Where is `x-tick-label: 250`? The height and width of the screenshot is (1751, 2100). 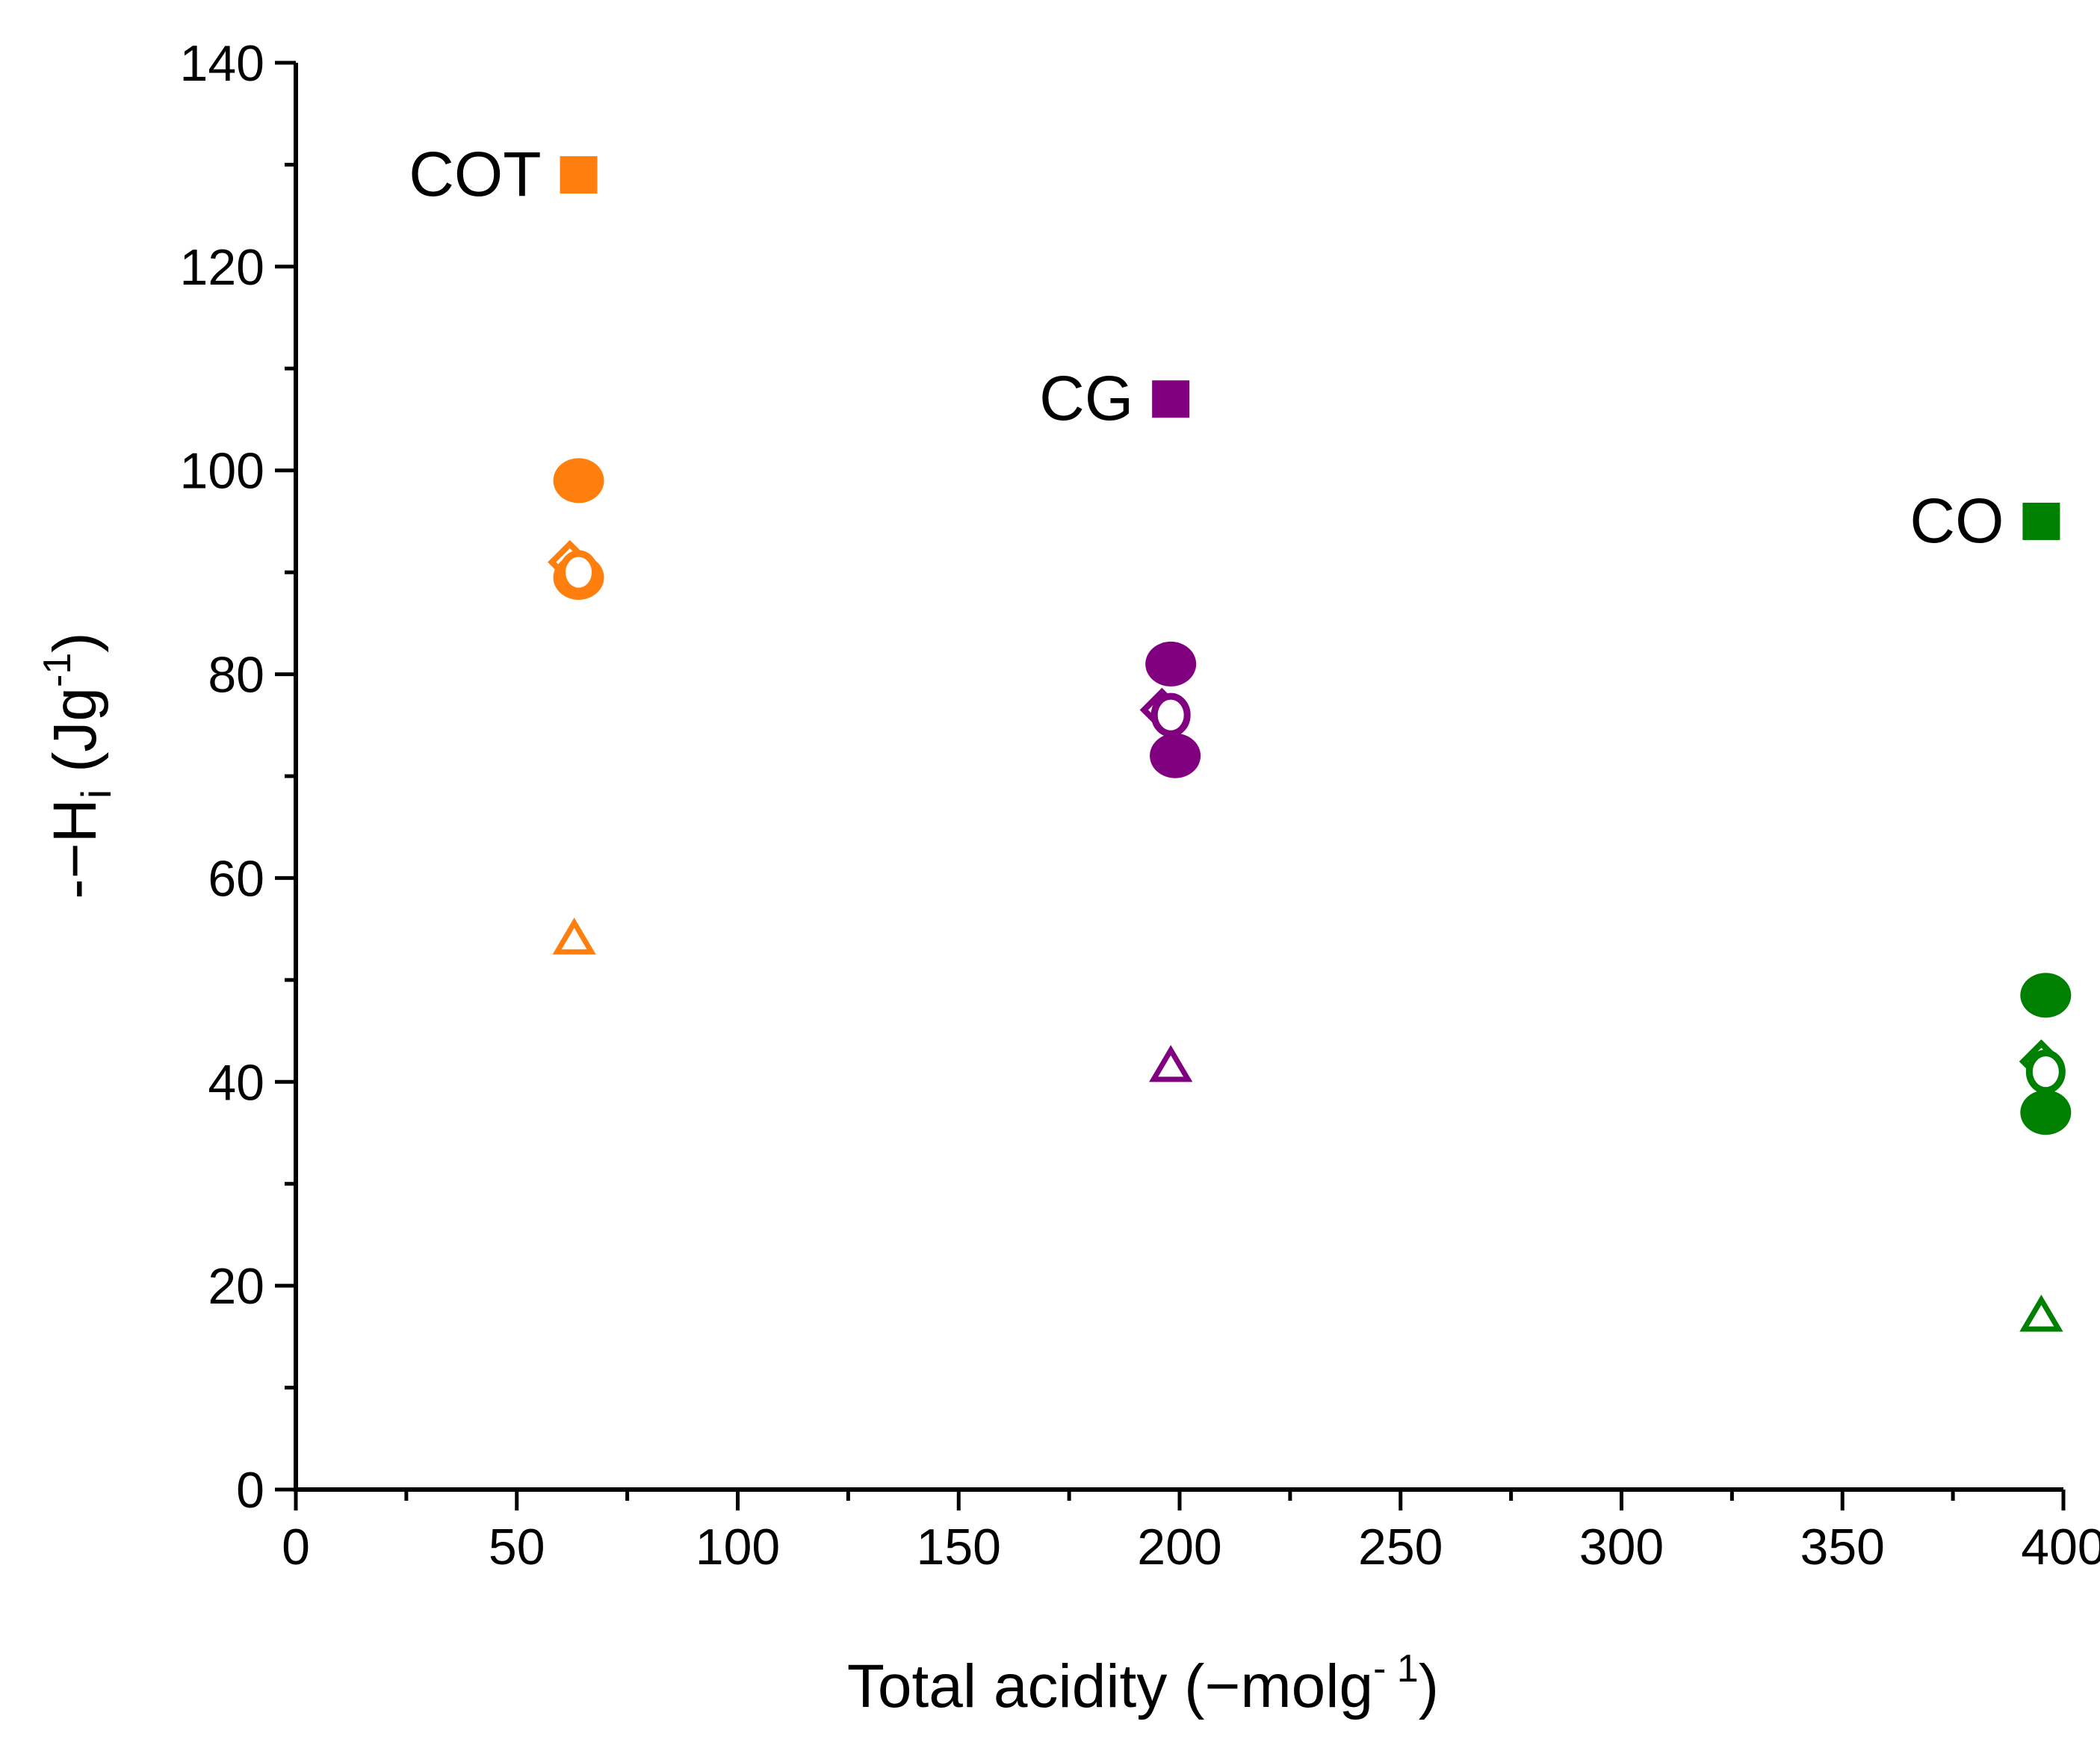
x-tick-label: 250 is located at coordinates (1400, 1547).